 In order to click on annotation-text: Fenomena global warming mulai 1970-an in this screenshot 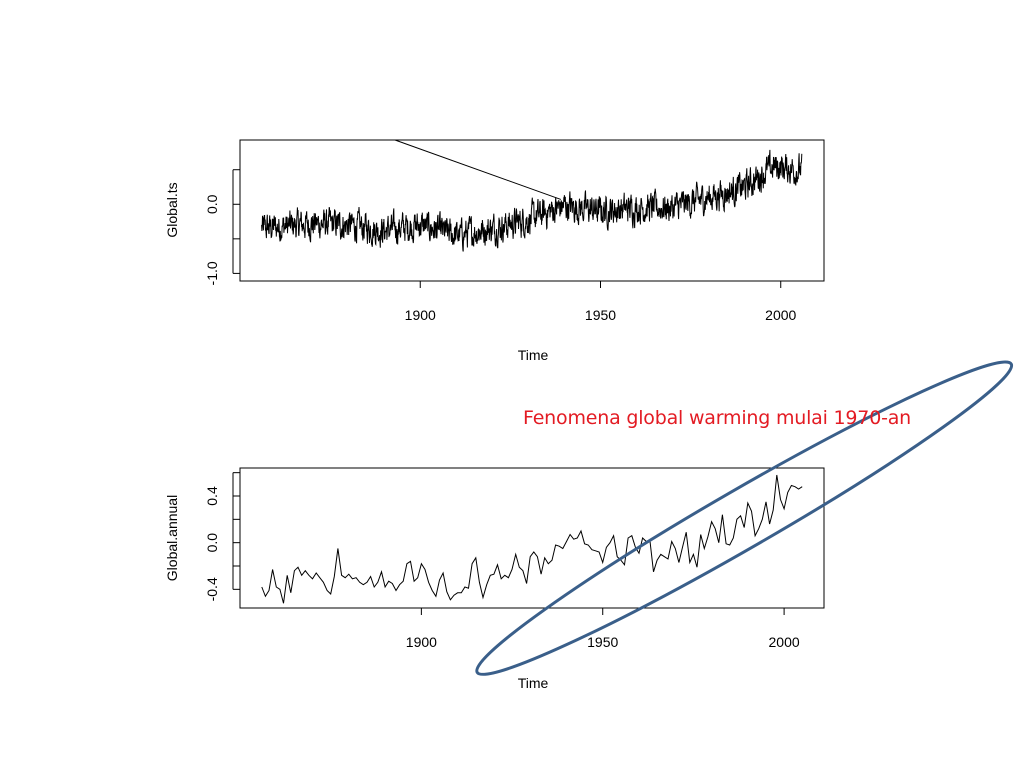, I will do `click(717, 418)`.